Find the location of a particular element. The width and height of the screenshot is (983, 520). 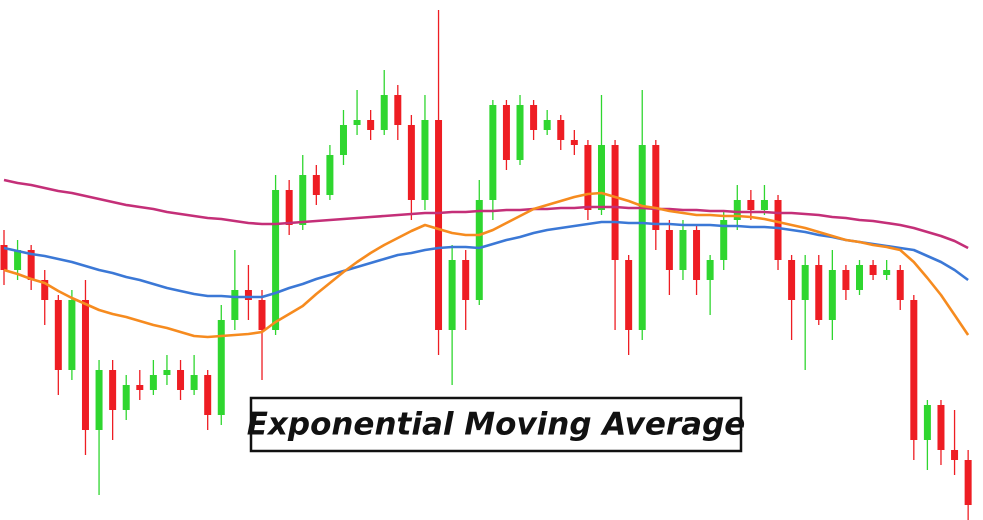

title-box is located at coordinates (496, 424).